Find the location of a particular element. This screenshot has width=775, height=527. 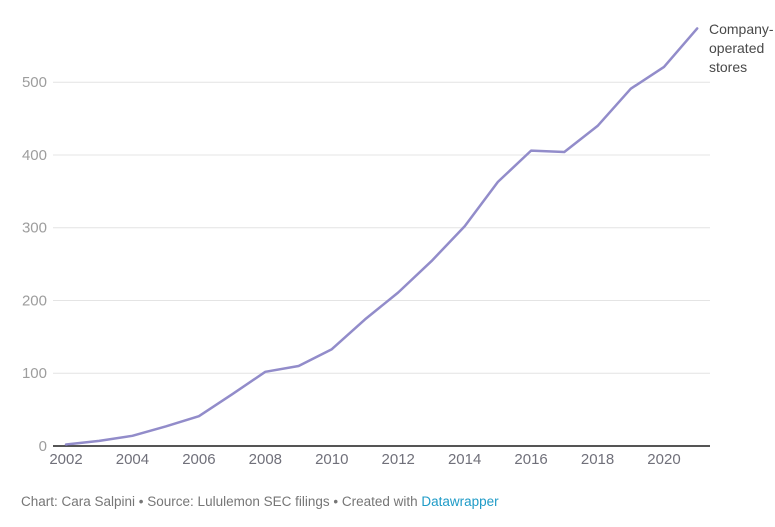

series-label: Company-operated stores is located at coordinates (741, 48).